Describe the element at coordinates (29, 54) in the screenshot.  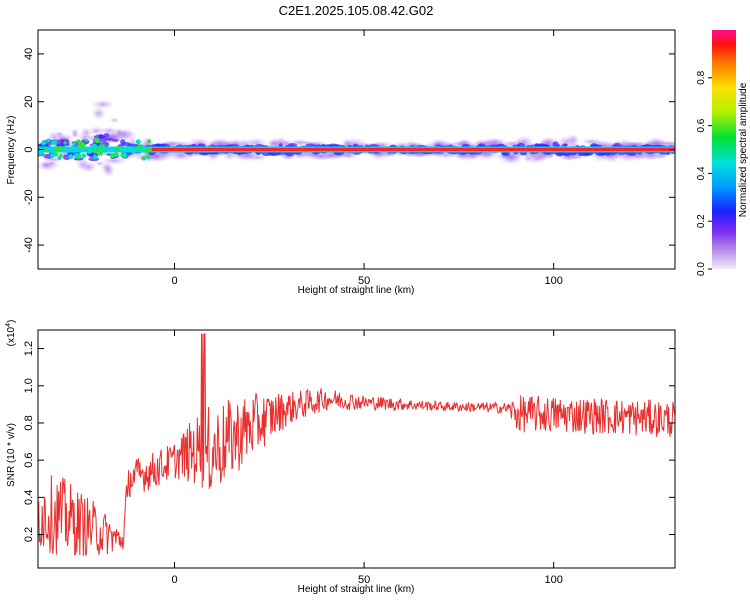
I see `spectrogram-y-tick-label: 40` at that location.